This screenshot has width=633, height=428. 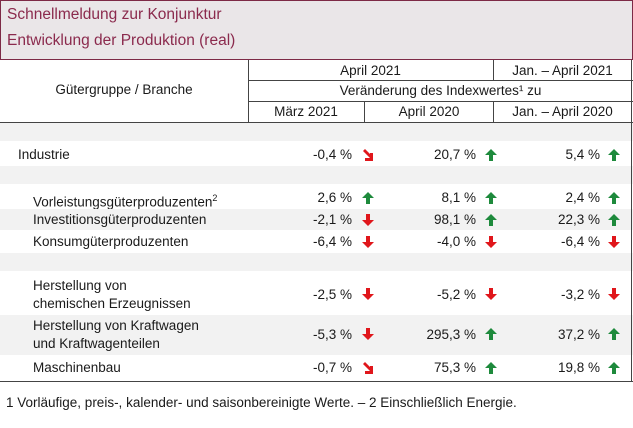 What do you see at coordinates (582, 154) in the screenshot?
I see `cell-value: 5,4 %` at bounding box center [582, 154].